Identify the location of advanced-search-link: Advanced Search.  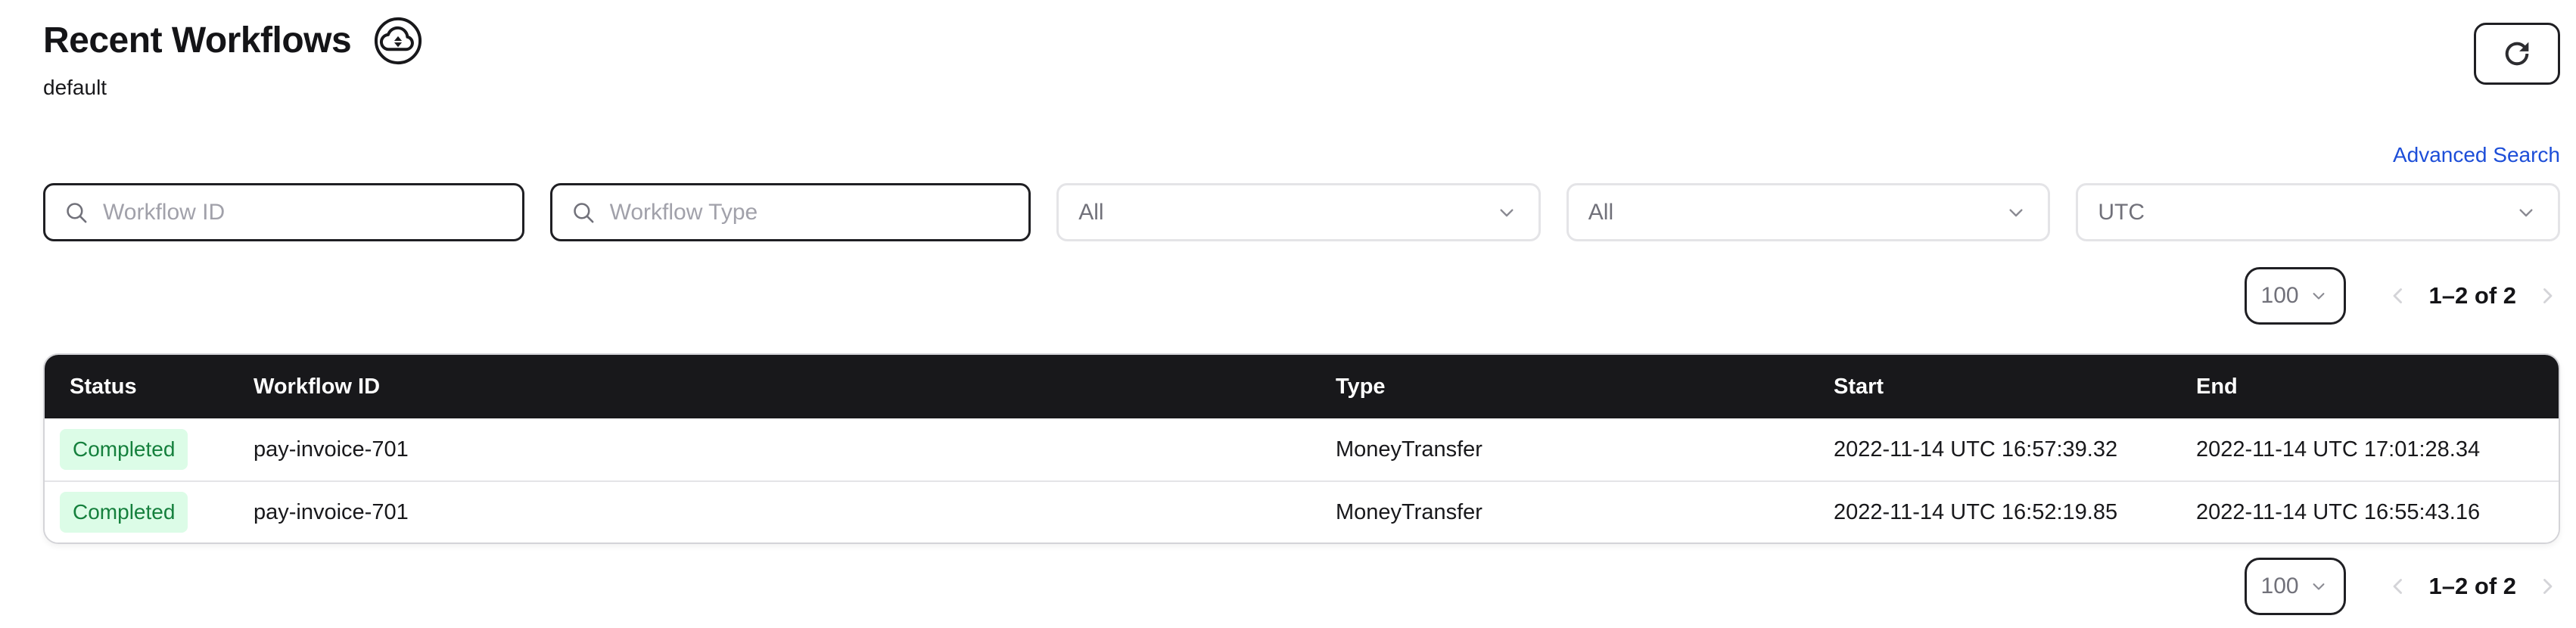
(2476, 154).